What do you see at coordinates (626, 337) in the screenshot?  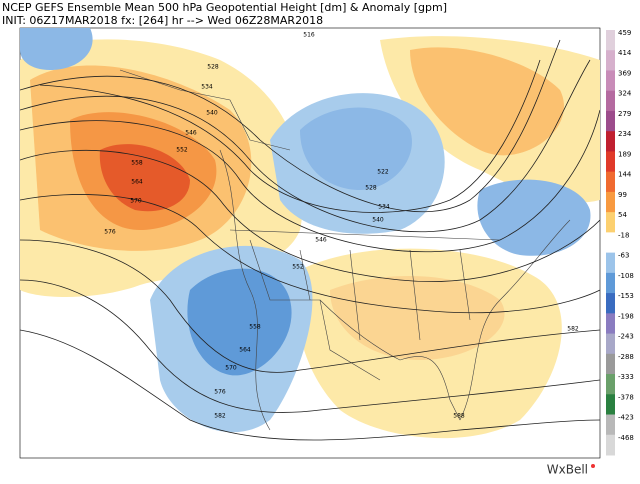 I see `colorbar-label: -243` at bounding box center [626, 337].